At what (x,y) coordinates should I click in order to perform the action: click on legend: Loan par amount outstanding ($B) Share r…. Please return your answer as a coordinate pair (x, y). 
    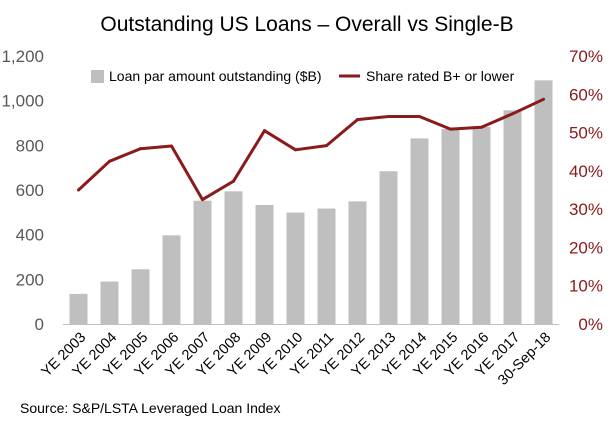
    Looking at the image, I should click on (303, 76).